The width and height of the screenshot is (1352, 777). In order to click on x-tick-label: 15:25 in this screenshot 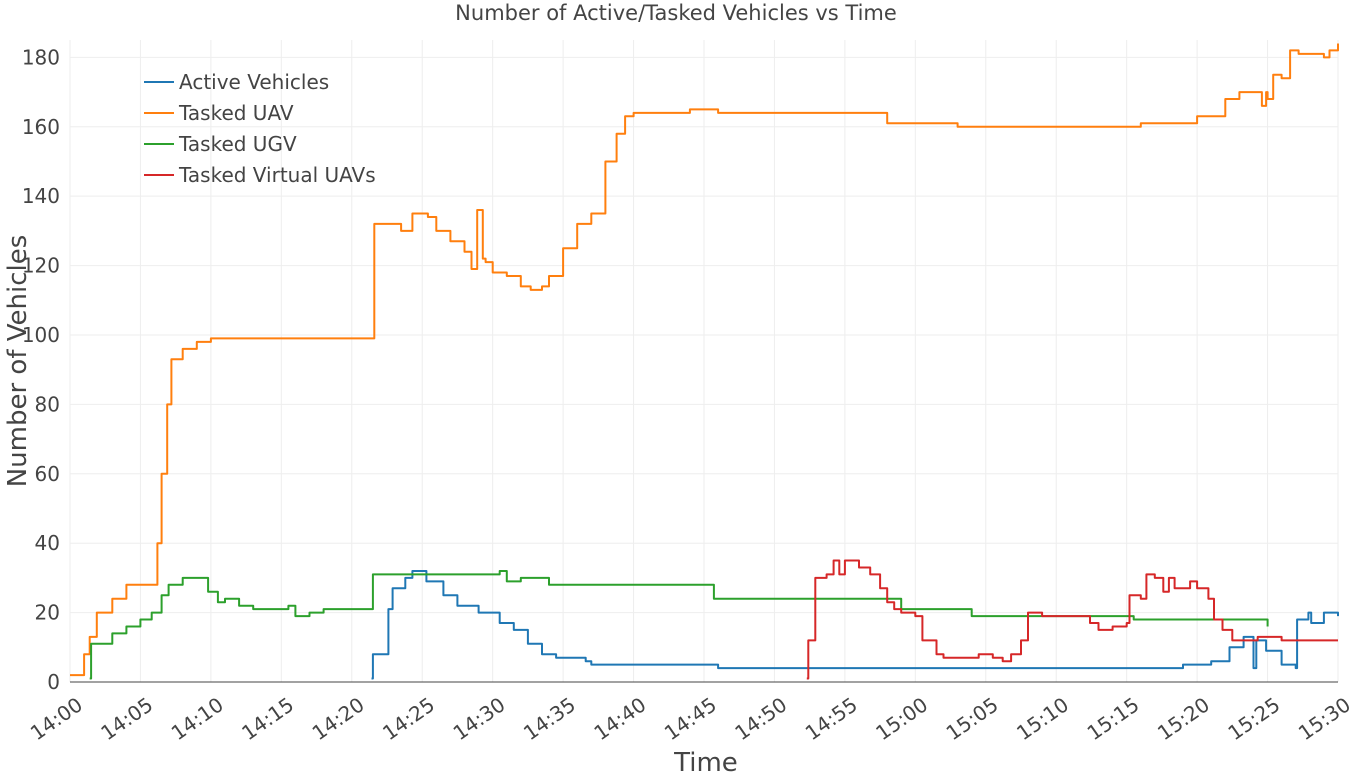, I will do `click(1253, 718)`.